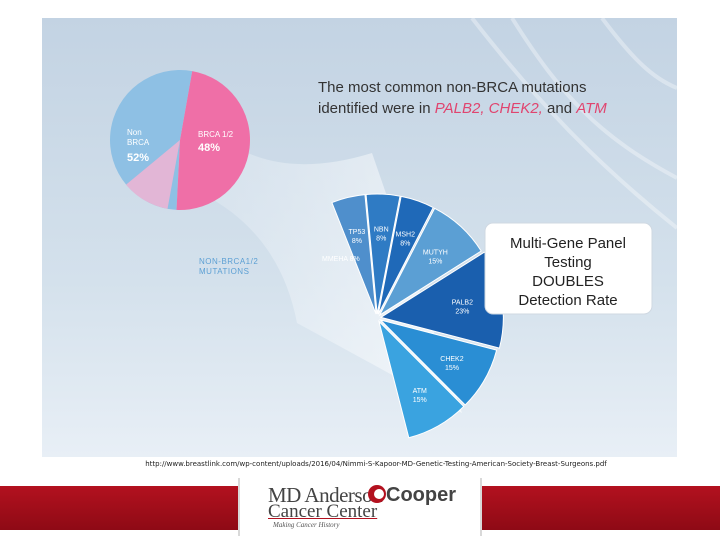 The image size is (720, 540). Describe the element at coordinates (341, 259) in the screenshot. I see `pie-right-extra-label: MMEHA 8%` at that location.